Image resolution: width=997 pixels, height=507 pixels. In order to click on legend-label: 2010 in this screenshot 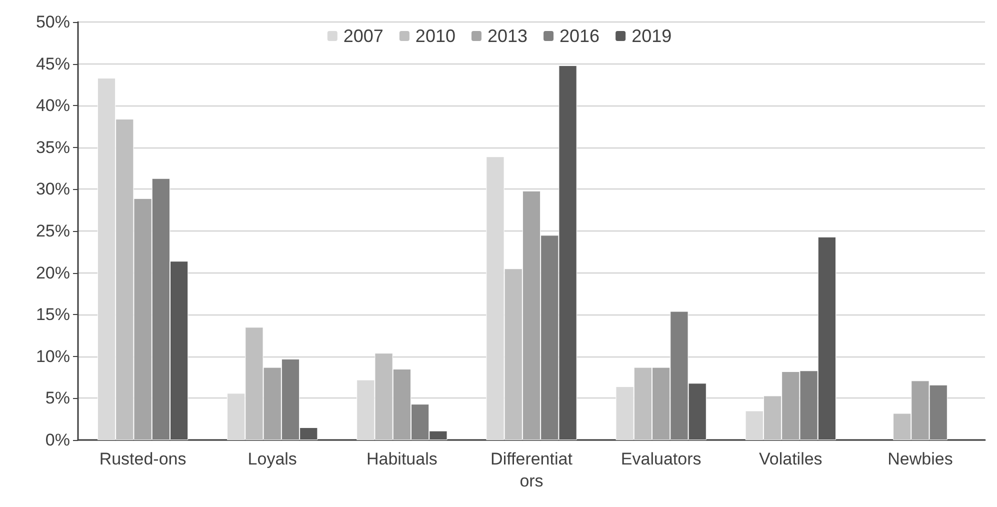, I will do `click(435, 36)`.